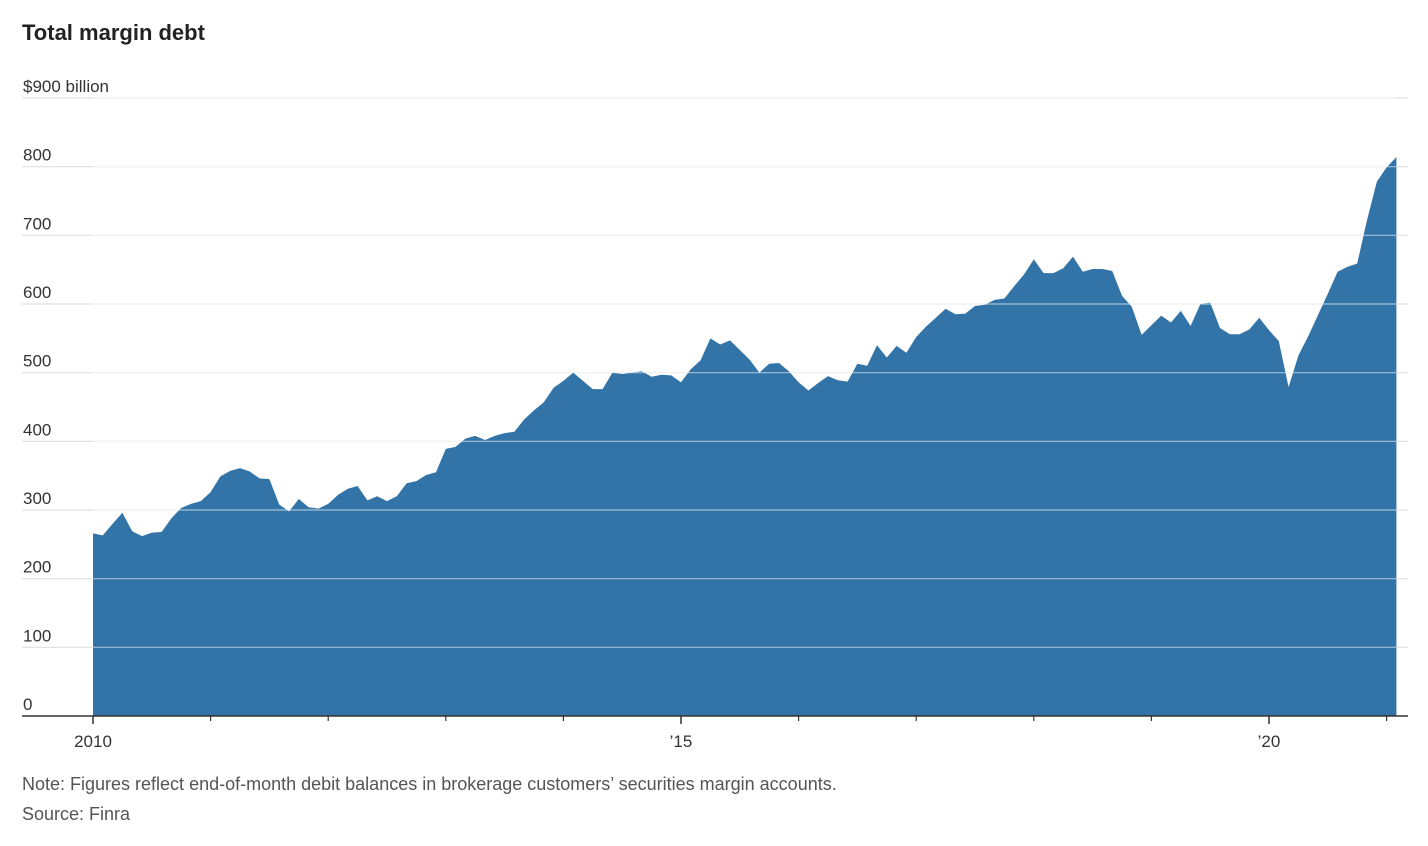  What do you see at coordinates (37, 361) in the screenshot?
I see `y-tick-label: 500` at bounding box center [37, 361].